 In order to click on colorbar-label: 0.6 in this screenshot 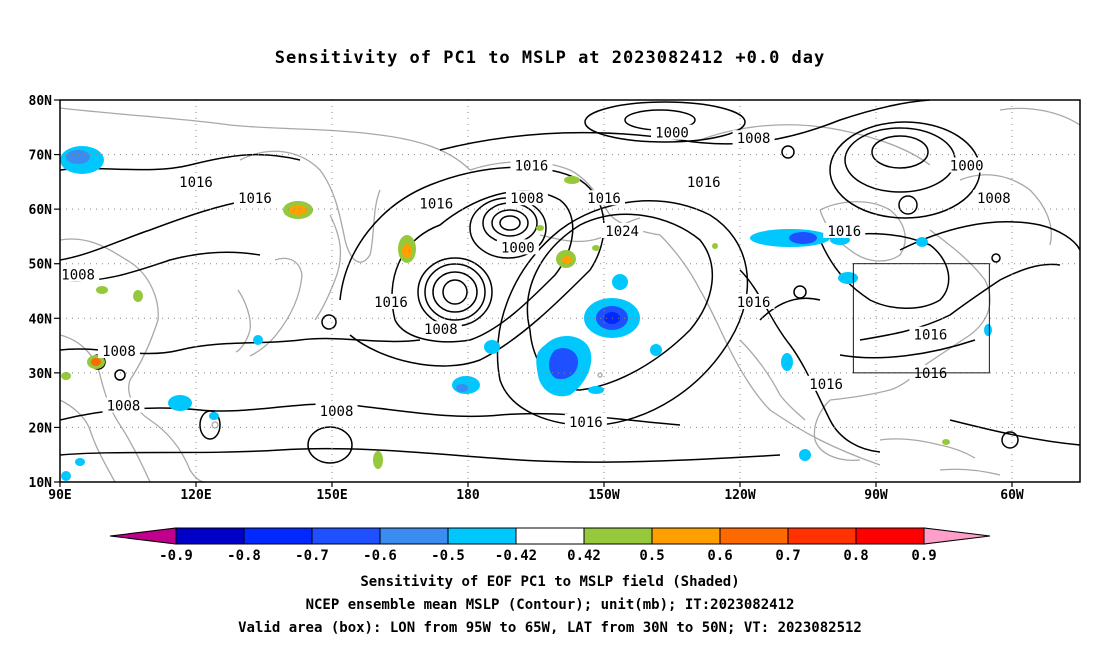, I will do `click(719, 556)`.